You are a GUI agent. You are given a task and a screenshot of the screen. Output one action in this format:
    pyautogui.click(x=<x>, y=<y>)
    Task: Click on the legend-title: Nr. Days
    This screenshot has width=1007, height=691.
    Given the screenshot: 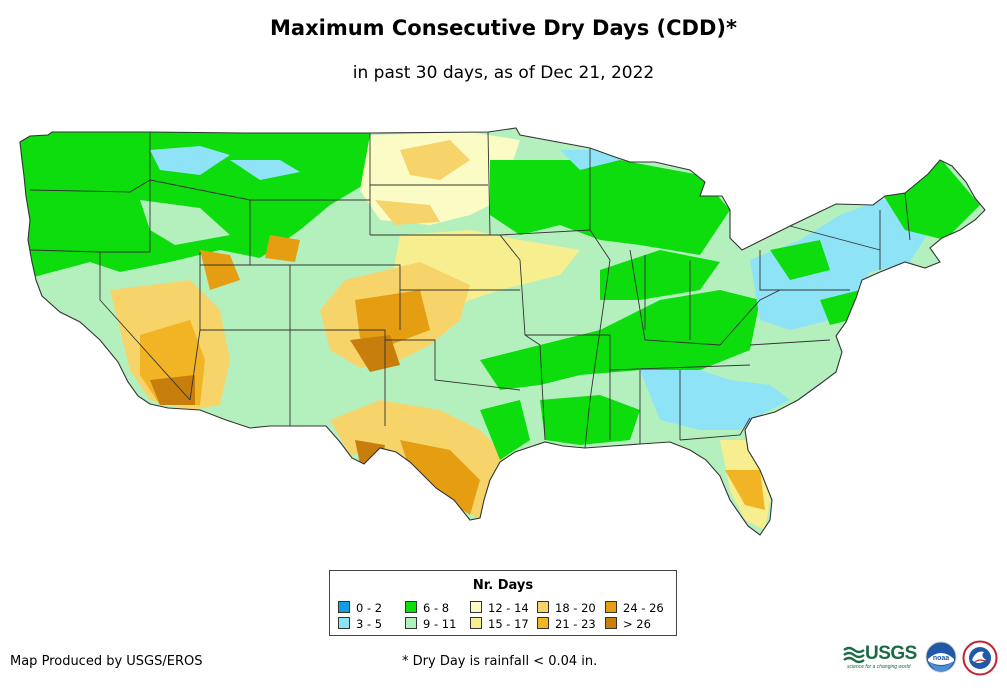 What is the action you would take?
    pyautogui.click(x=503, y=585)
    